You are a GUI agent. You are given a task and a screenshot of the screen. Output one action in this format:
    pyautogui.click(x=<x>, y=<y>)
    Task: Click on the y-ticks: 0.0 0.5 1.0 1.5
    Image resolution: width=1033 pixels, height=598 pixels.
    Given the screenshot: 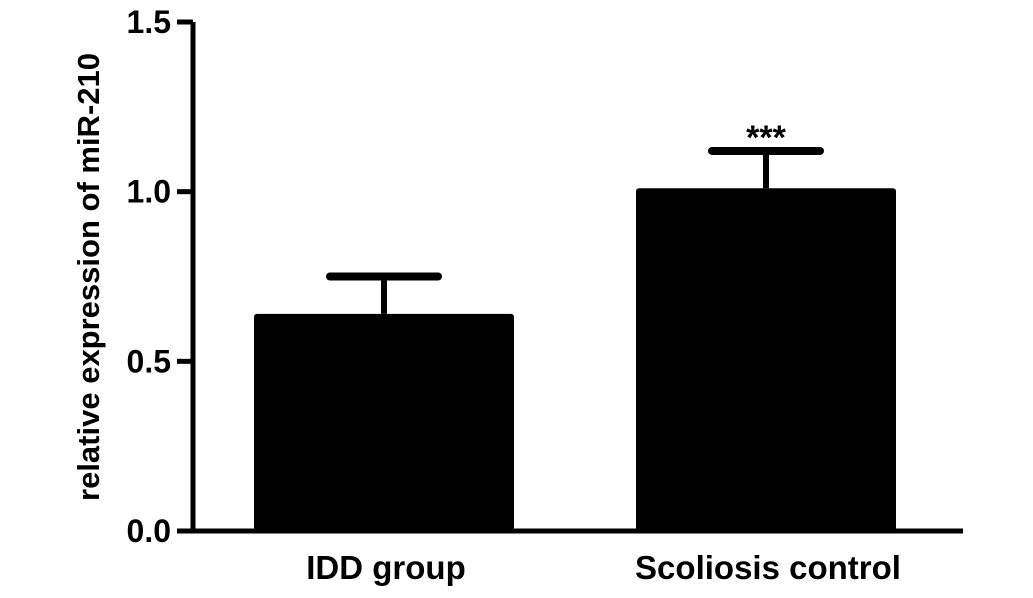 What is the action you would take?
    pyautogui.click(x=160, y=276)
    